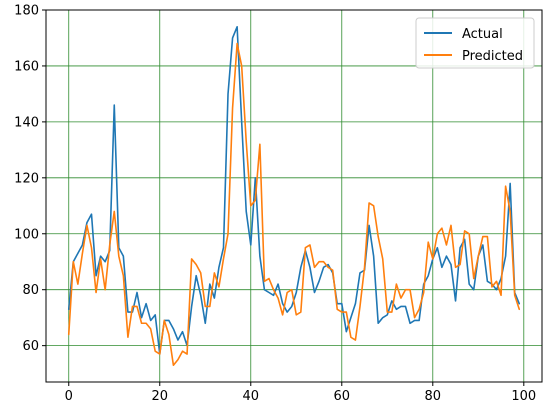 This screenshot has height=418, width=552. I want to click on y-tick-label: 60, so click(30, 346).